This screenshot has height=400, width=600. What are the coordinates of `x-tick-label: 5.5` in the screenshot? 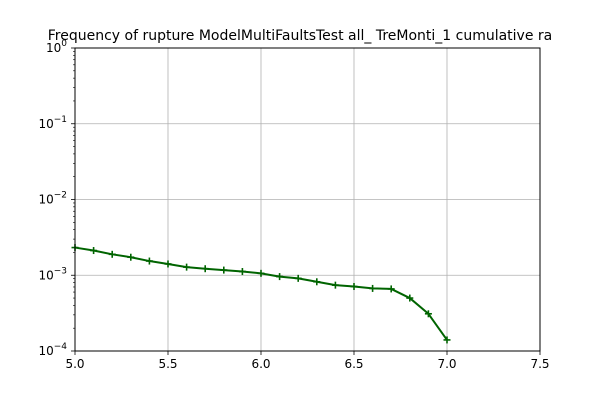 It's located at (167, 364).